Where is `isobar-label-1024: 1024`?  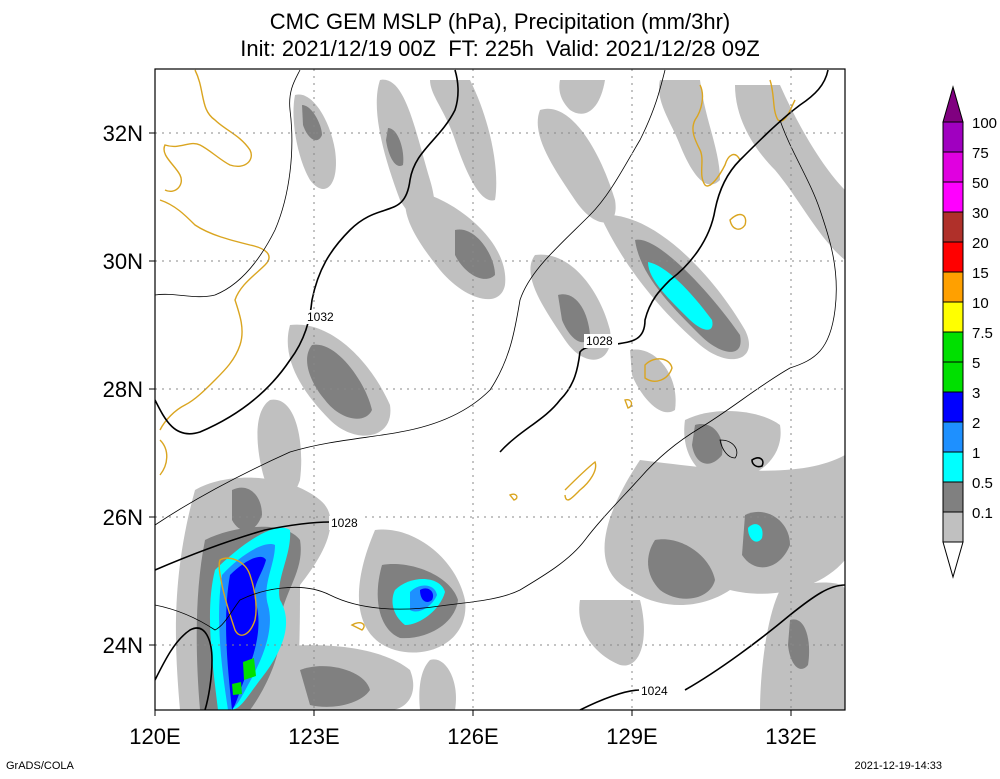 isobar-label-1024: 1024 is located at coordinates (654, 691).